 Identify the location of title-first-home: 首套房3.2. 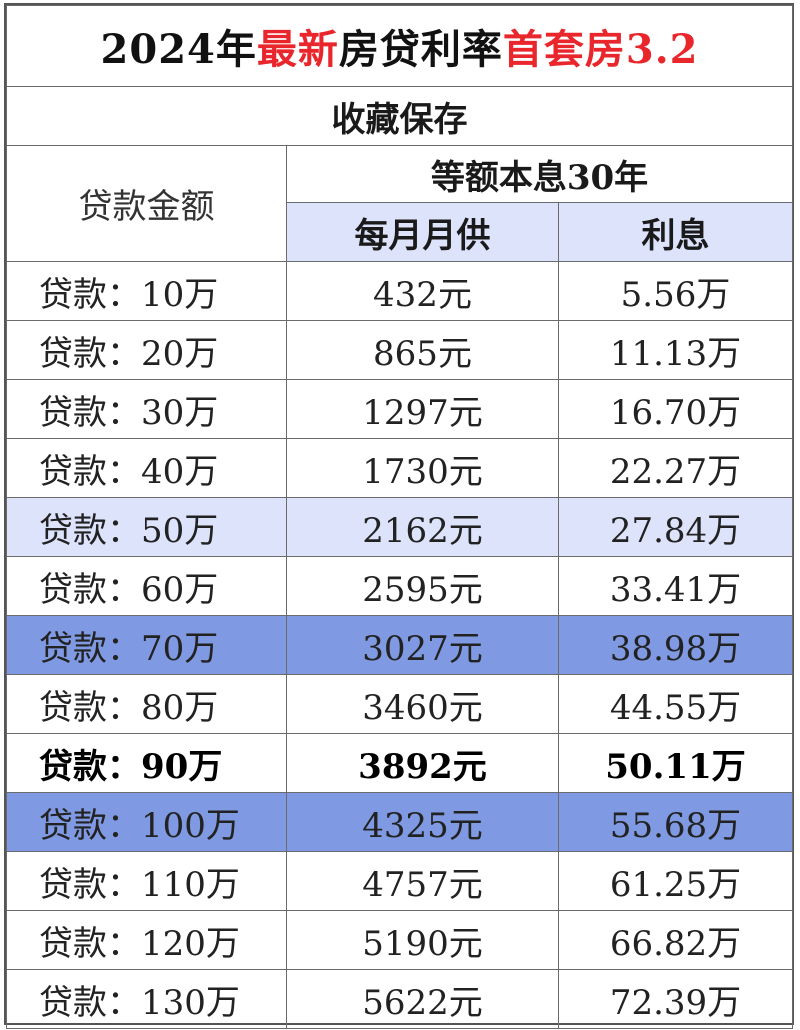
(600, 49).